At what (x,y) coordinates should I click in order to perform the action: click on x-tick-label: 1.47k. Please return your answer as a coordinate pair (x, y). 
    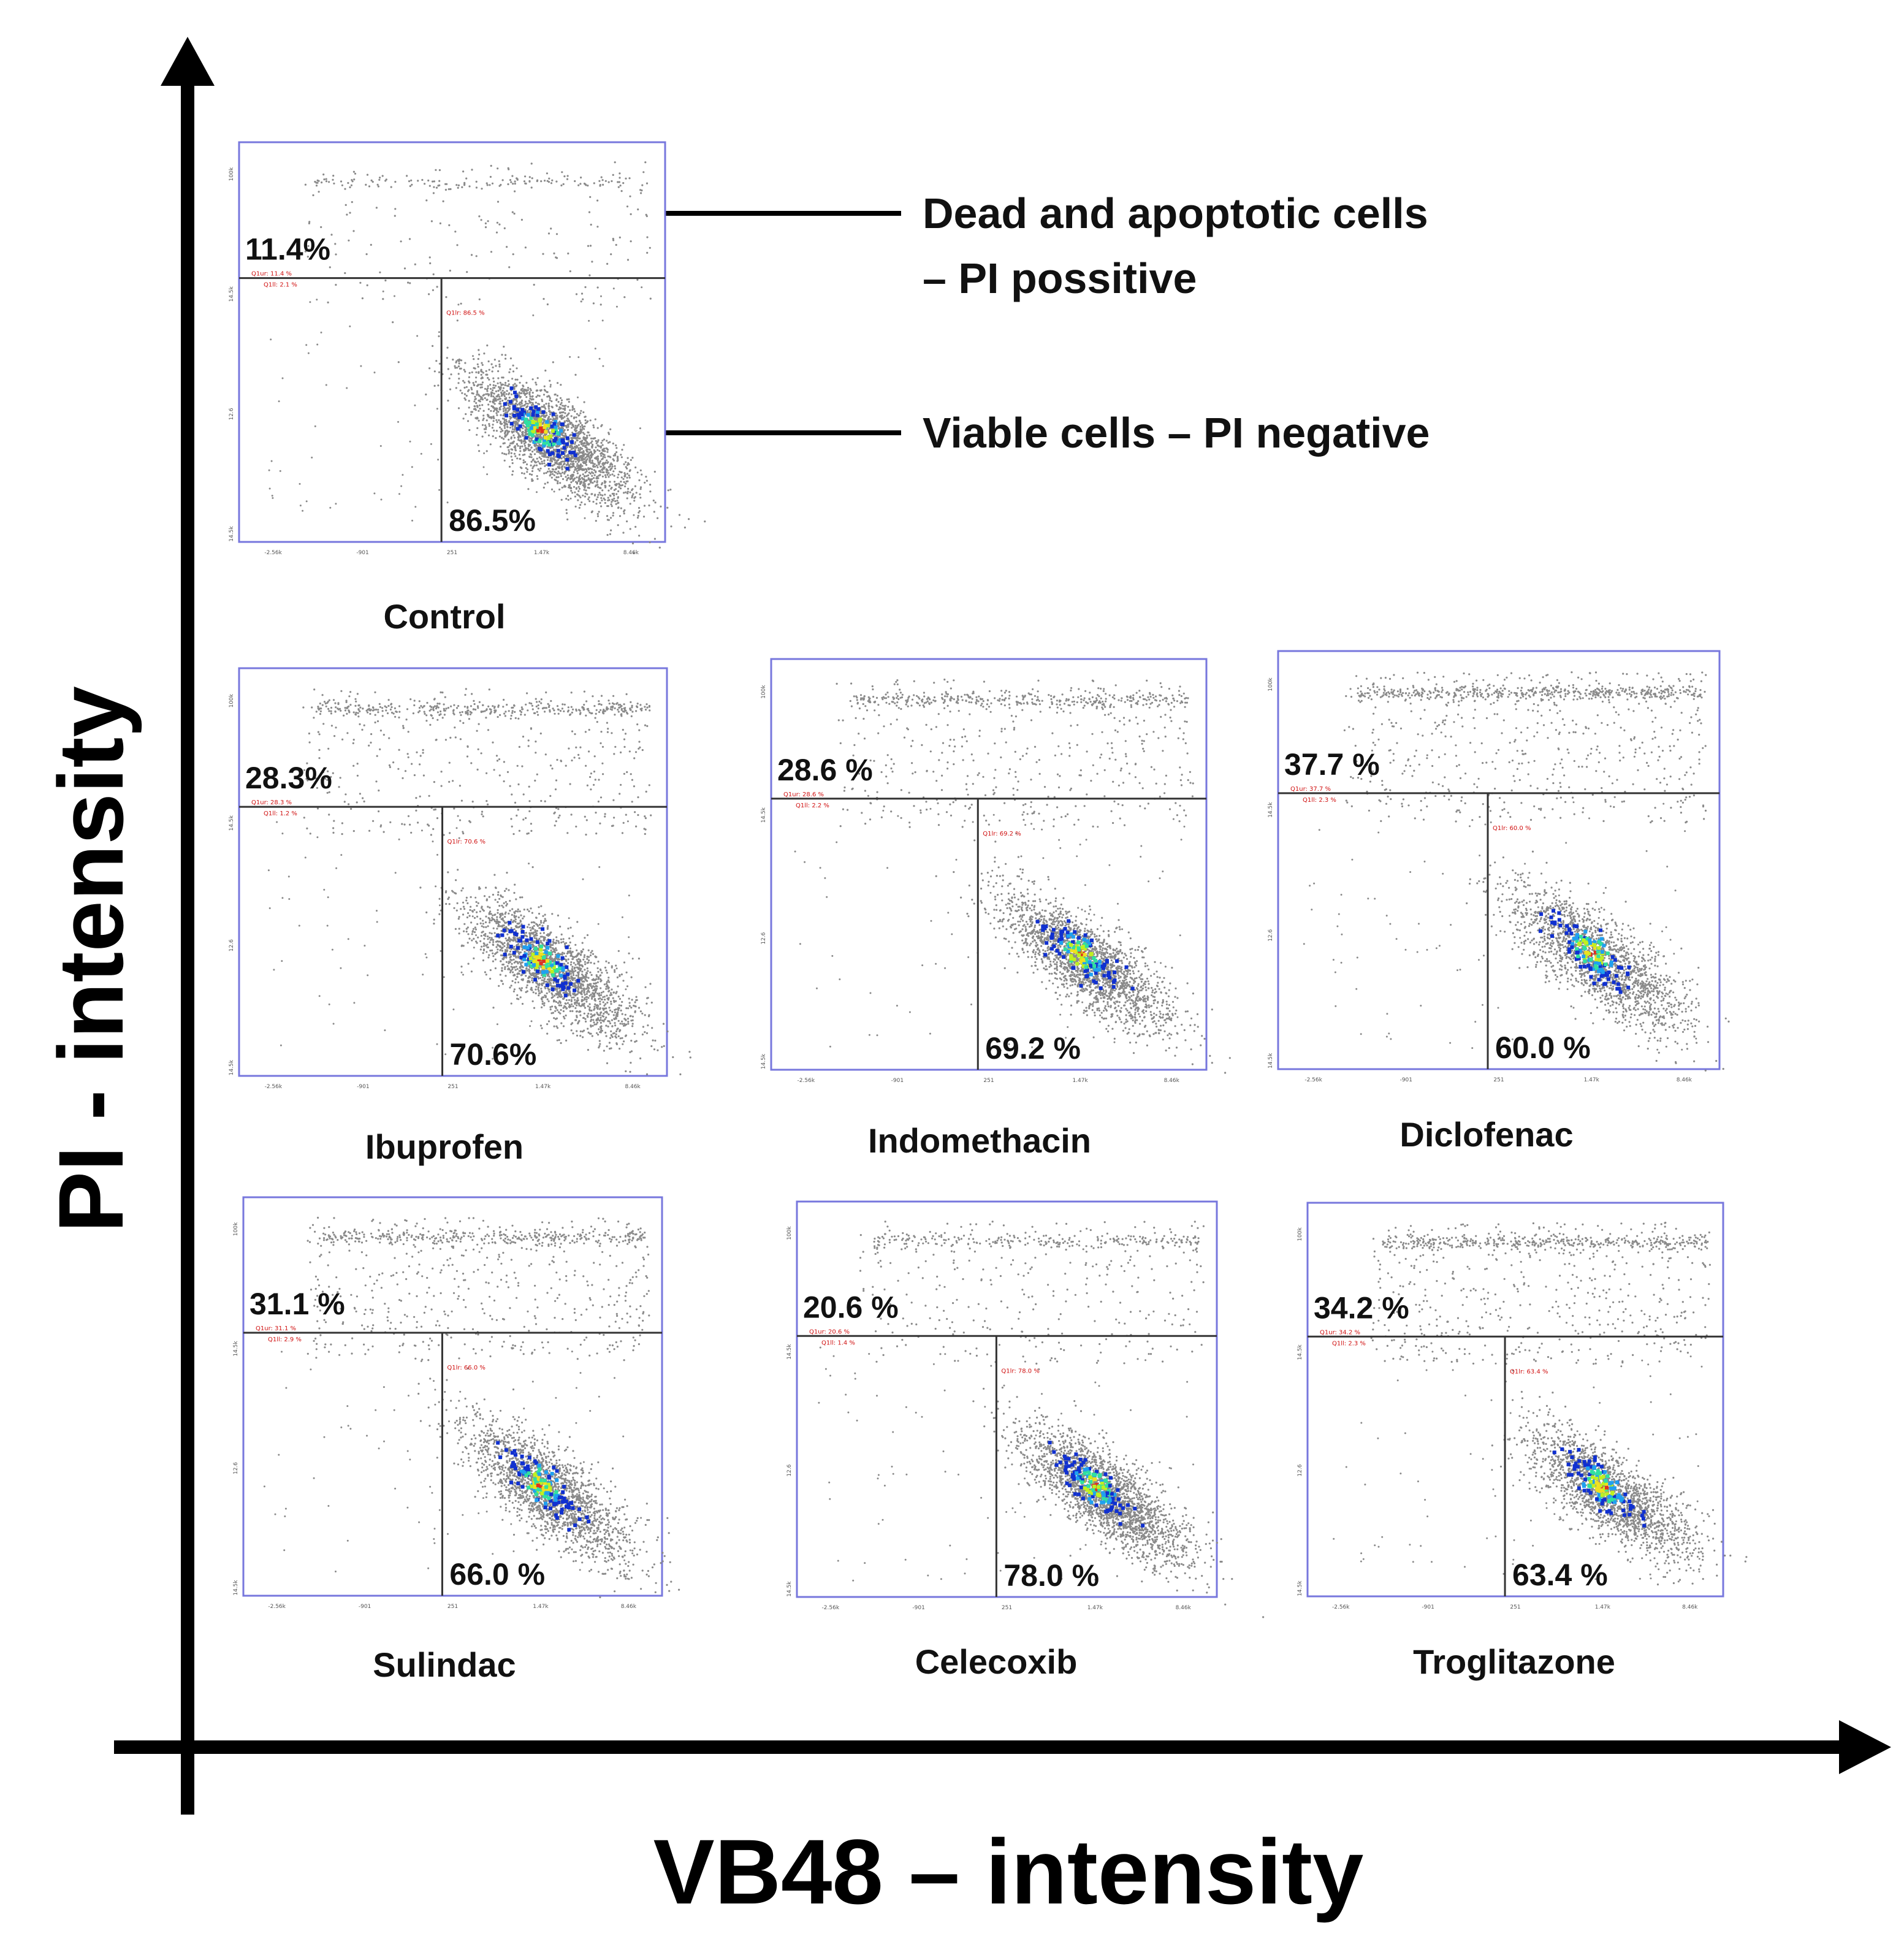
    Looking at the image, I should click on (542, 553).